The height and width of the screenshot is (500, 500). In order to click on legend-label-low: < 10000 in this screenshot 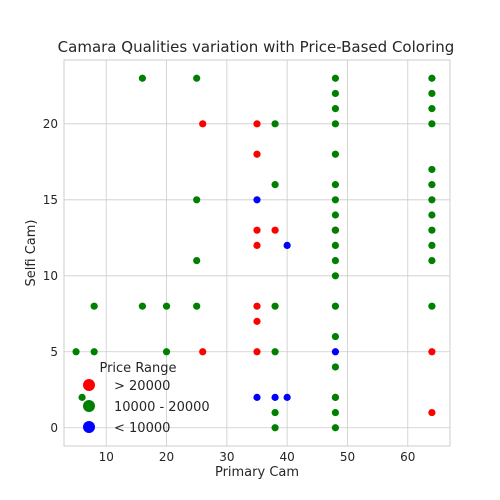, I will do `click(142, 428)`.